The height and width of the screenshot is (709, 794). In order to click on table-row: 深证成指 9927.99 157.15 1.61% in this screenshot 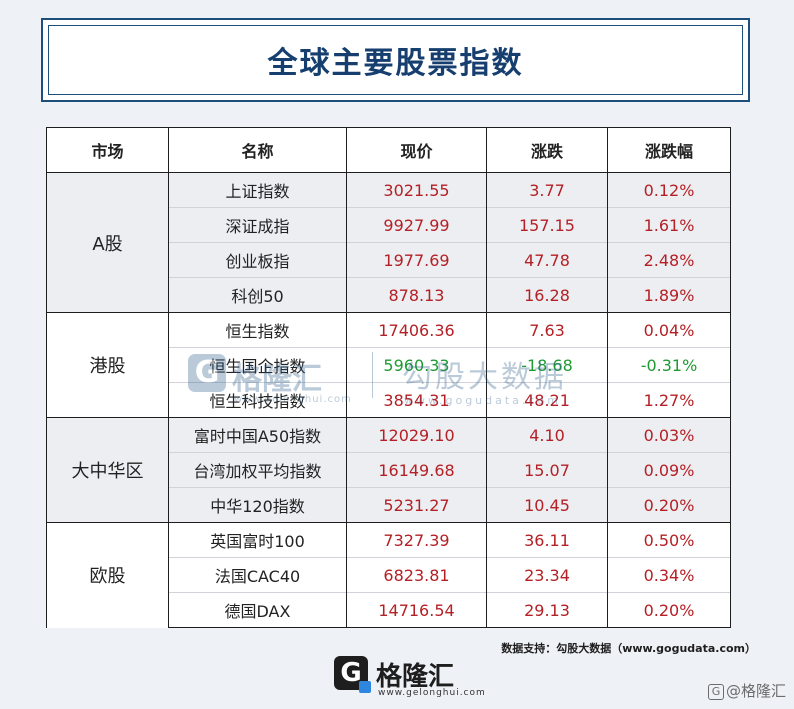, I will do `click(389, 225)`.